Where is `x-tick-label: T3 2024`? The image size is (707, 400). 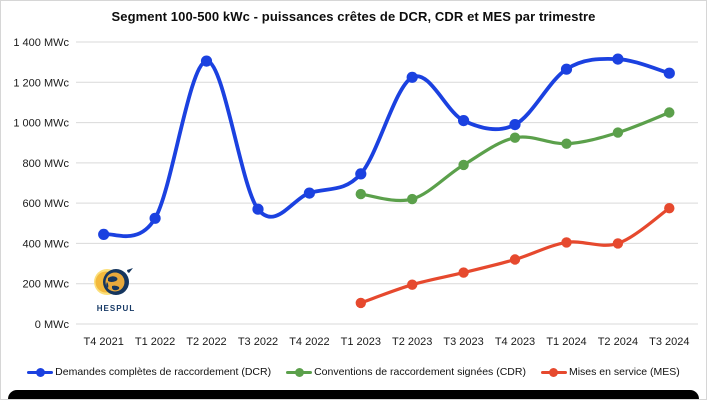
x-tick-label: T3 2024 is located at coordinates (669, 342).